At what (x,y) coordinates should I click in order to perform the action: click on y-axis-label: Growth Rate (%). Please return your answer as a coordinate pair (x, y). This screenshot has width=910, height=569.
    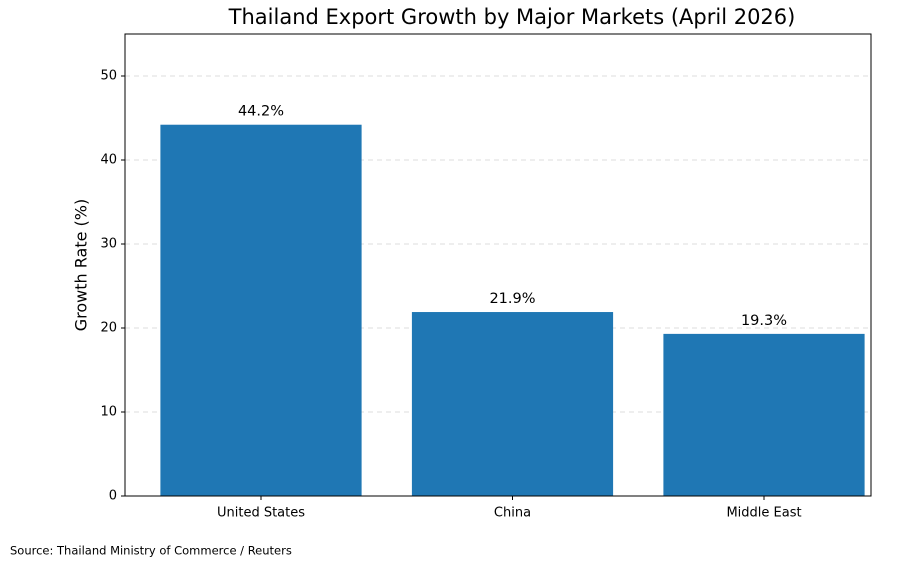
    Looking at the image, I should click on (81, 265).